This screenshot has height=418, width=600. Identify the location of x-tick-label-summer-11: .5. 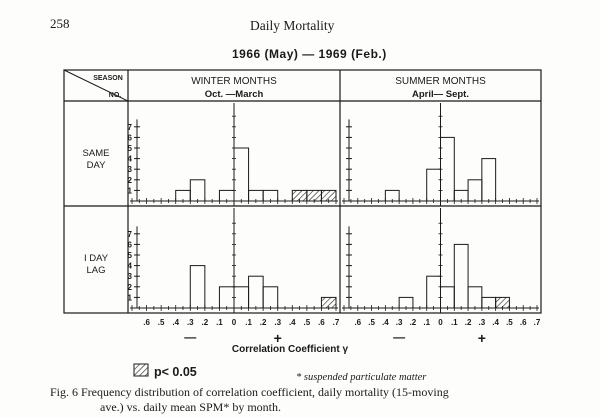
(509, 322).